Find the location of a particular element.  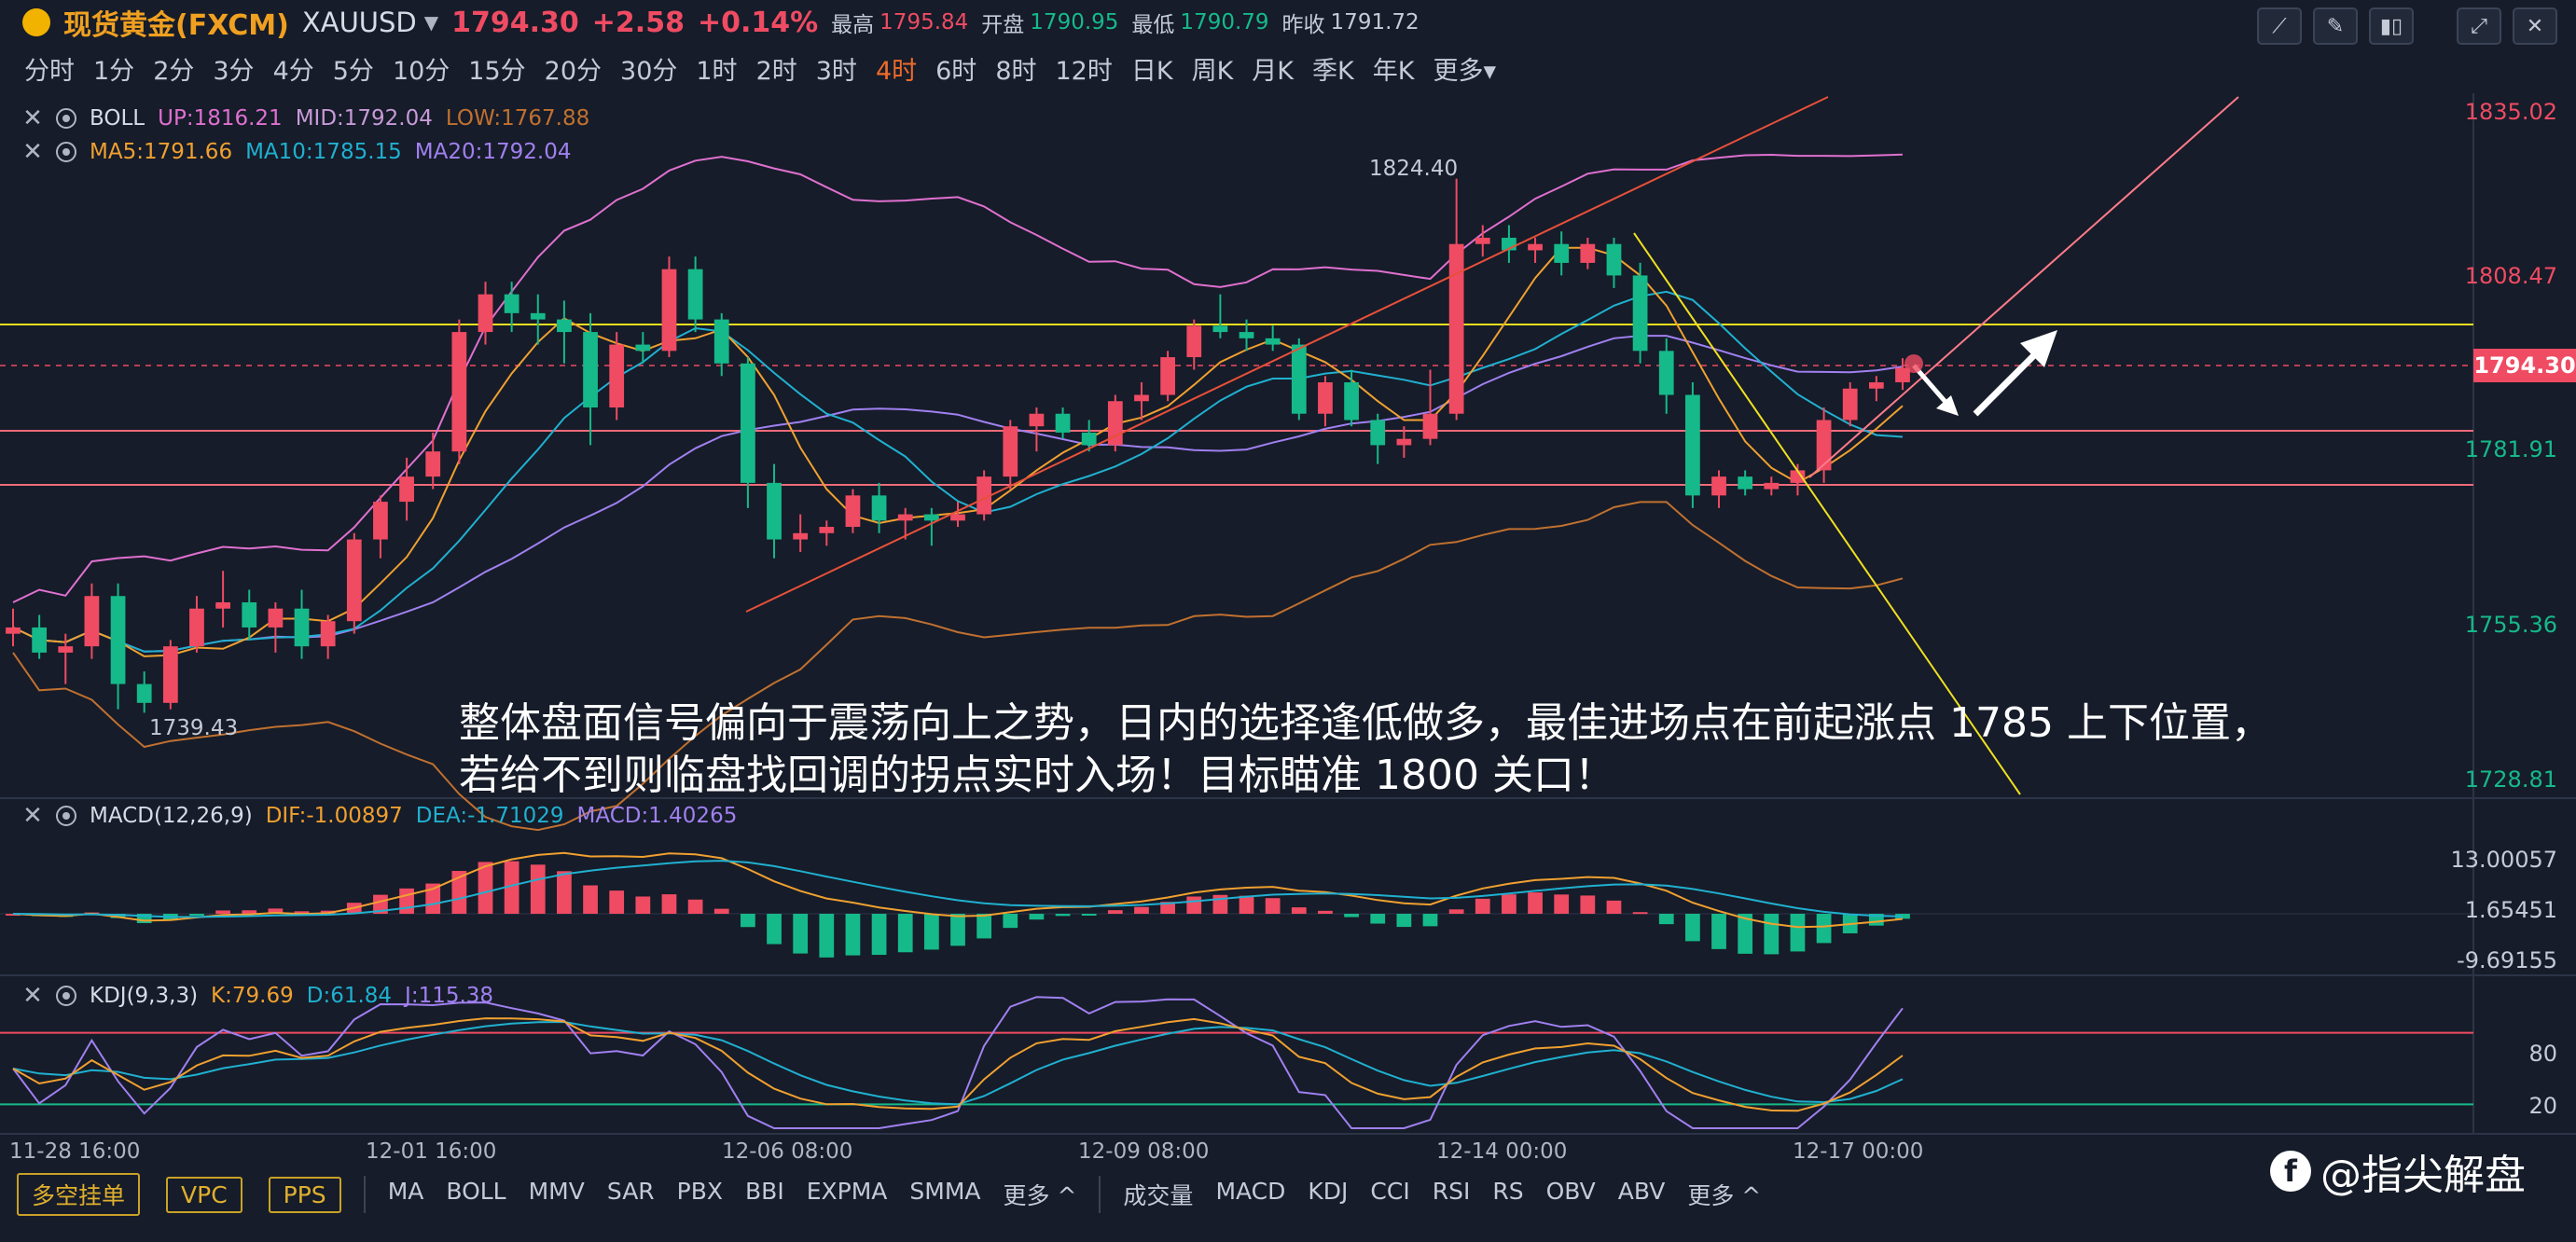

price-change: +2.58 is located at coordinates (638, 23).